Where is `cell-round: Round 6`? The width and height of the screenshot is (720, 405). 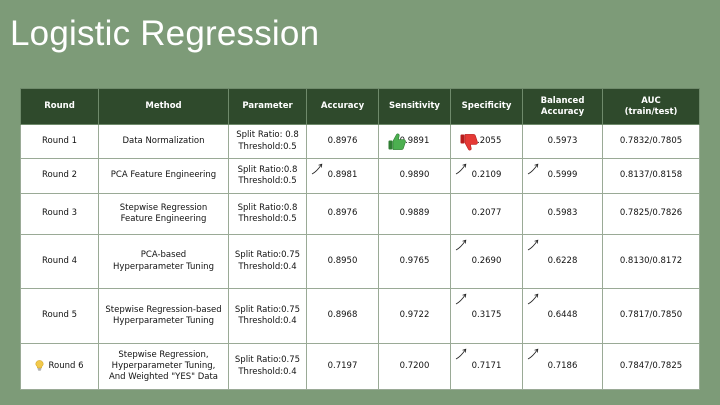 cell-round: Round 6 is located at coordinates (59, 366).